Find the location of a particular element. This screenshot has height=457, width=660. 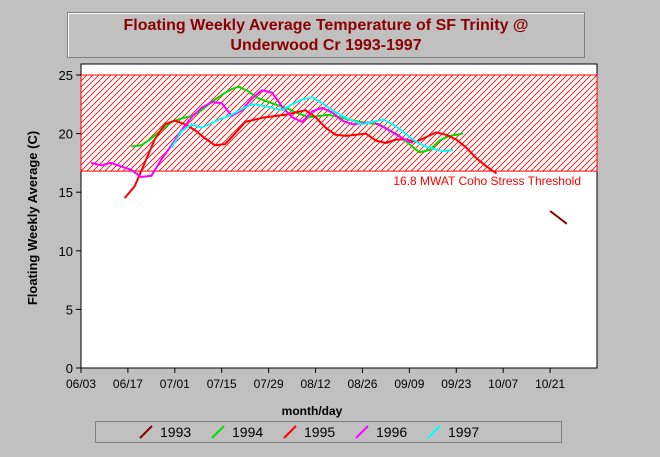

x-tick-label: 06/17 is located at coordinates (128, 384).